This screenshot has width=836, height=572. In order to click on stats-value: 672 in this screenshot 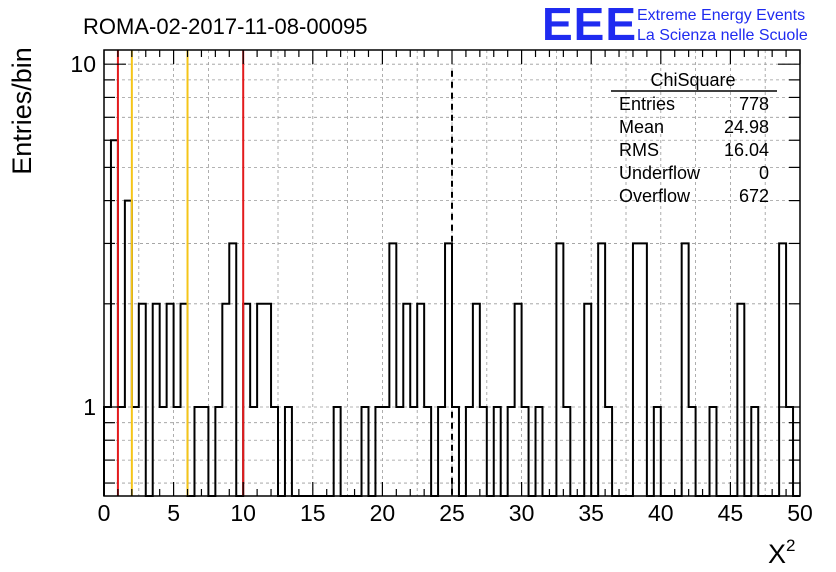, I will do `click(754, 196)`.